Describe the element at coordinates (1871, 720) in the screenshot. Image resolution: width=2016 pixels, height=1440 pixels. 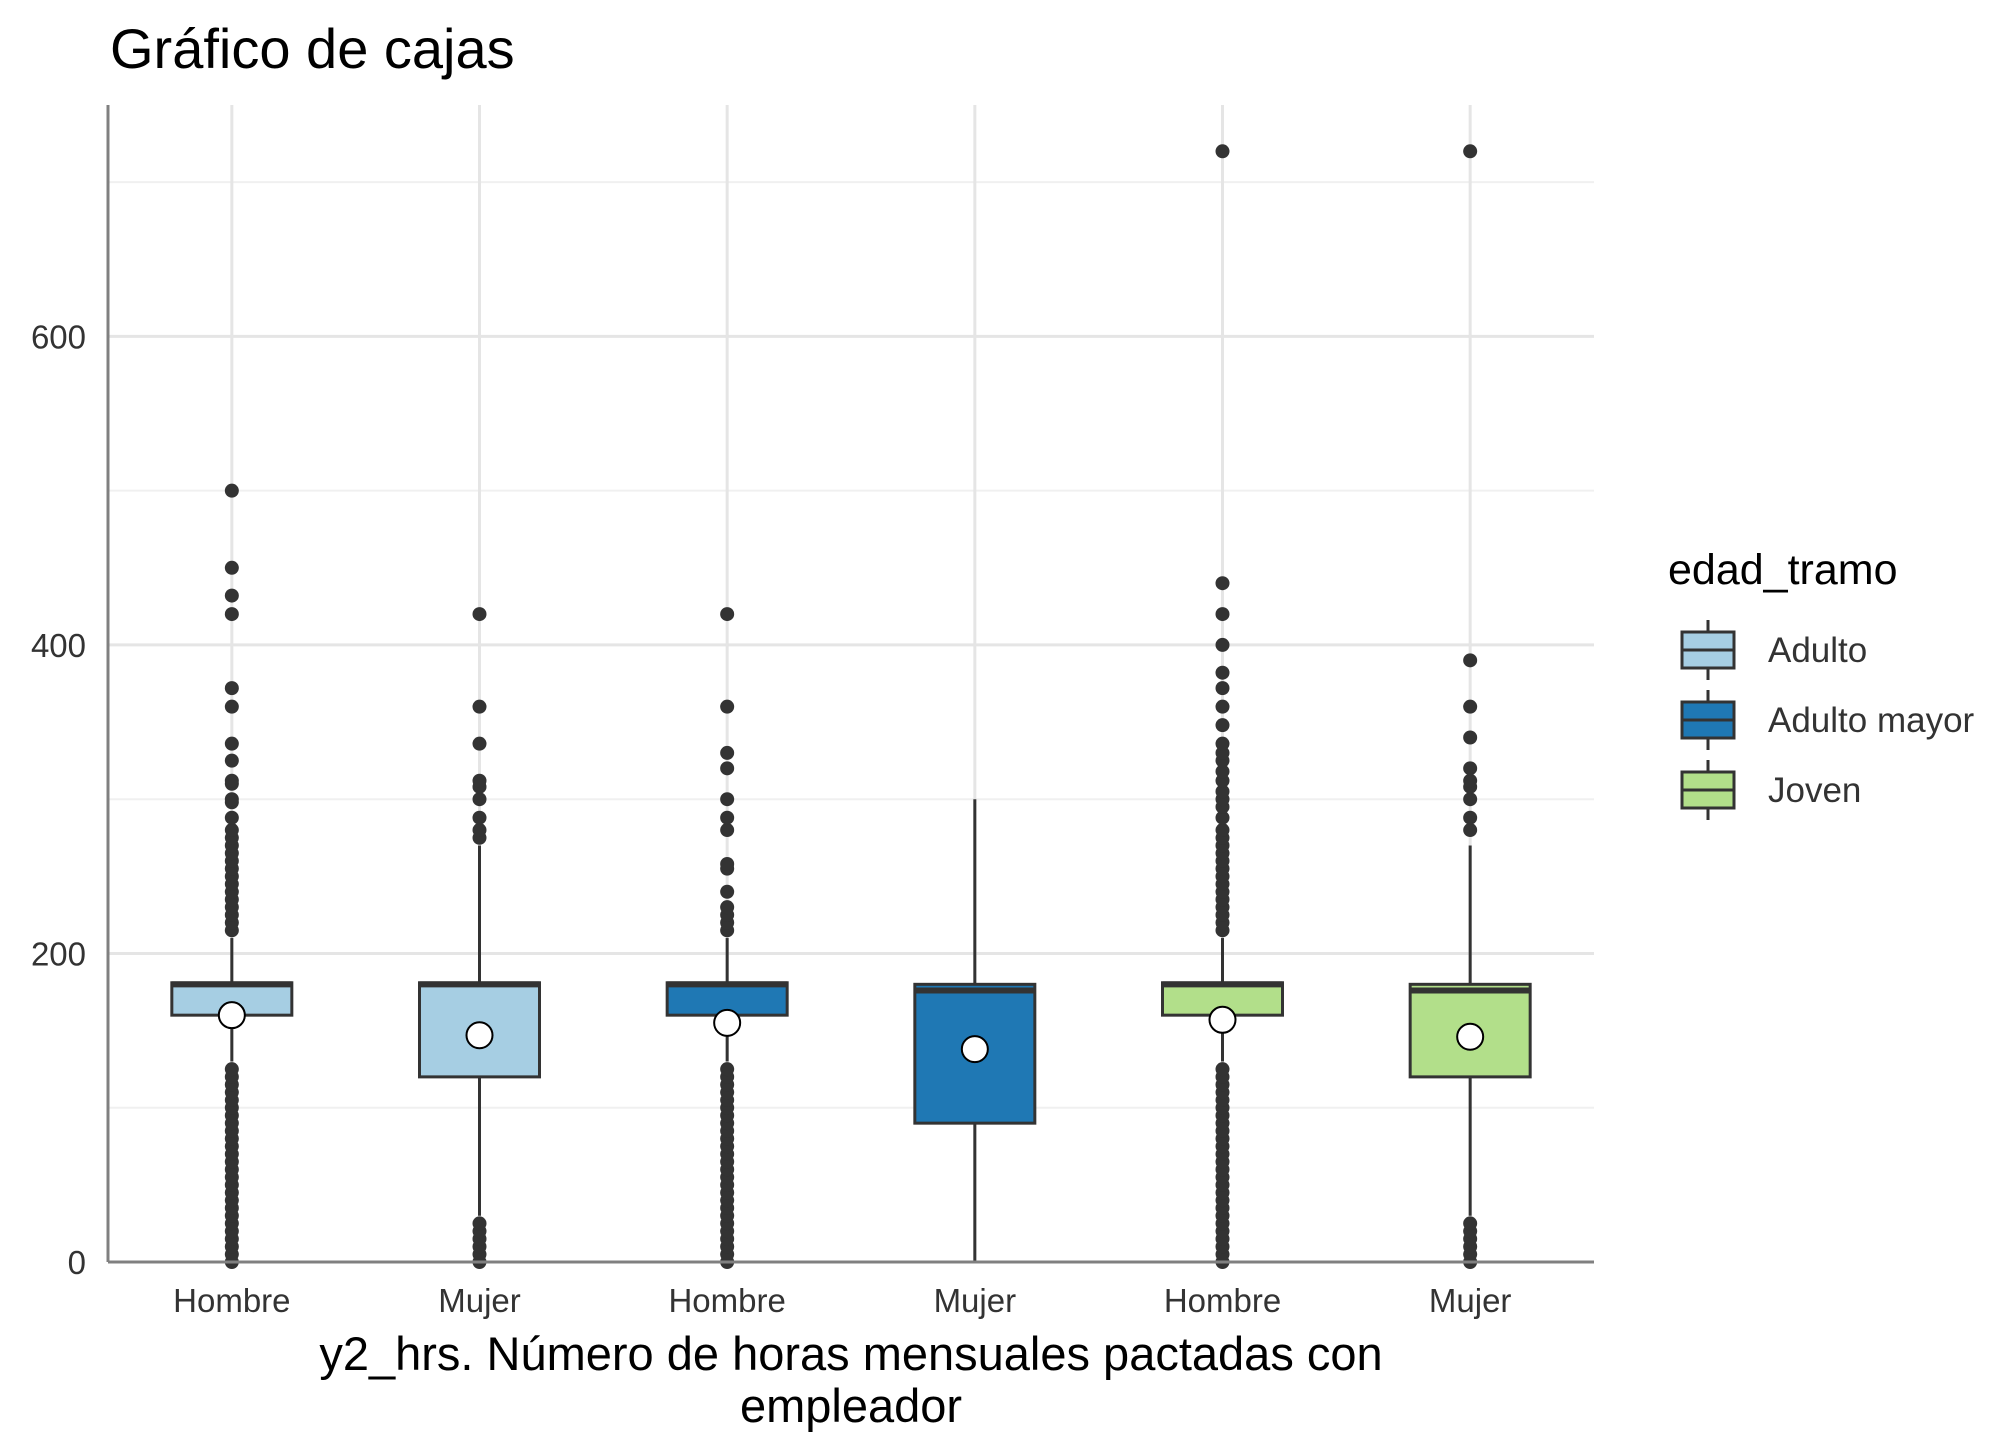
I see `legend-label: Adulto mayor` at that location.